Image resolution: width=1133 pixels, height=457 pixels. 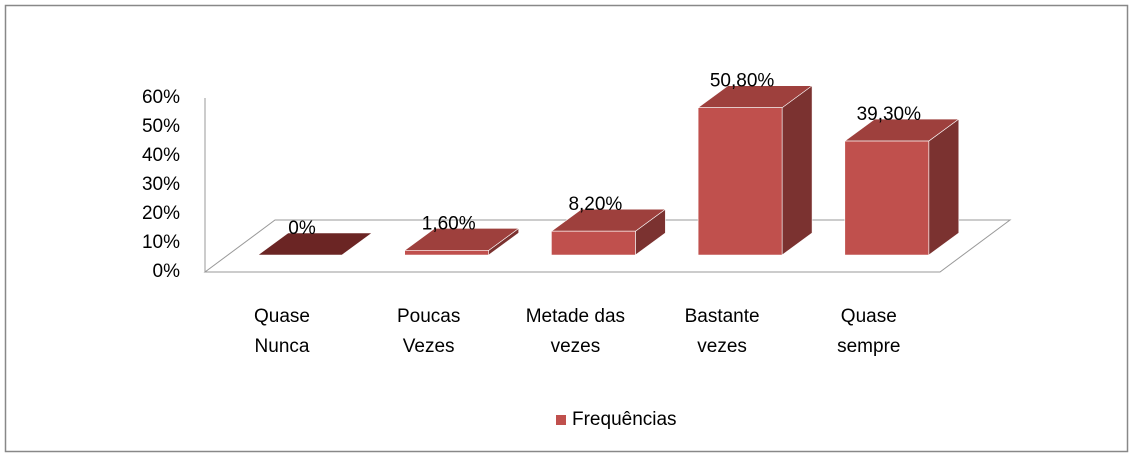 I want to click on y-tick-label: 60%, so click(x=161, y=97).